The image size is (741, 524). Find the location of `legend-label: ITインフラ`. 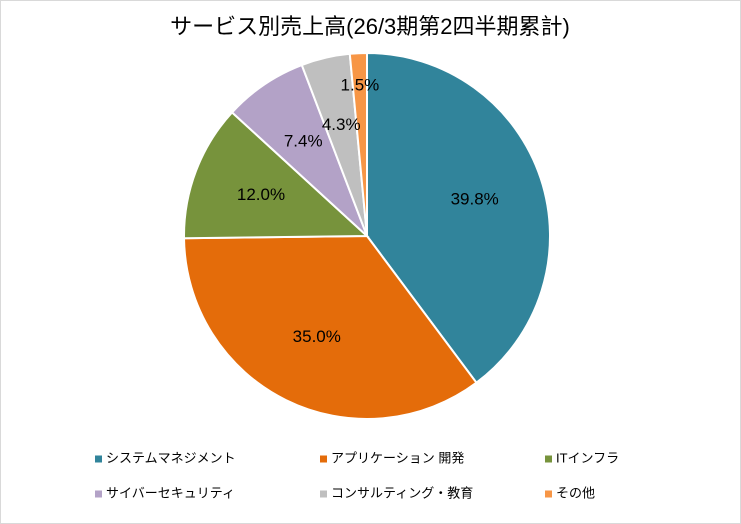

legend-label: ITインフラ is located at coordinates (587, 457).